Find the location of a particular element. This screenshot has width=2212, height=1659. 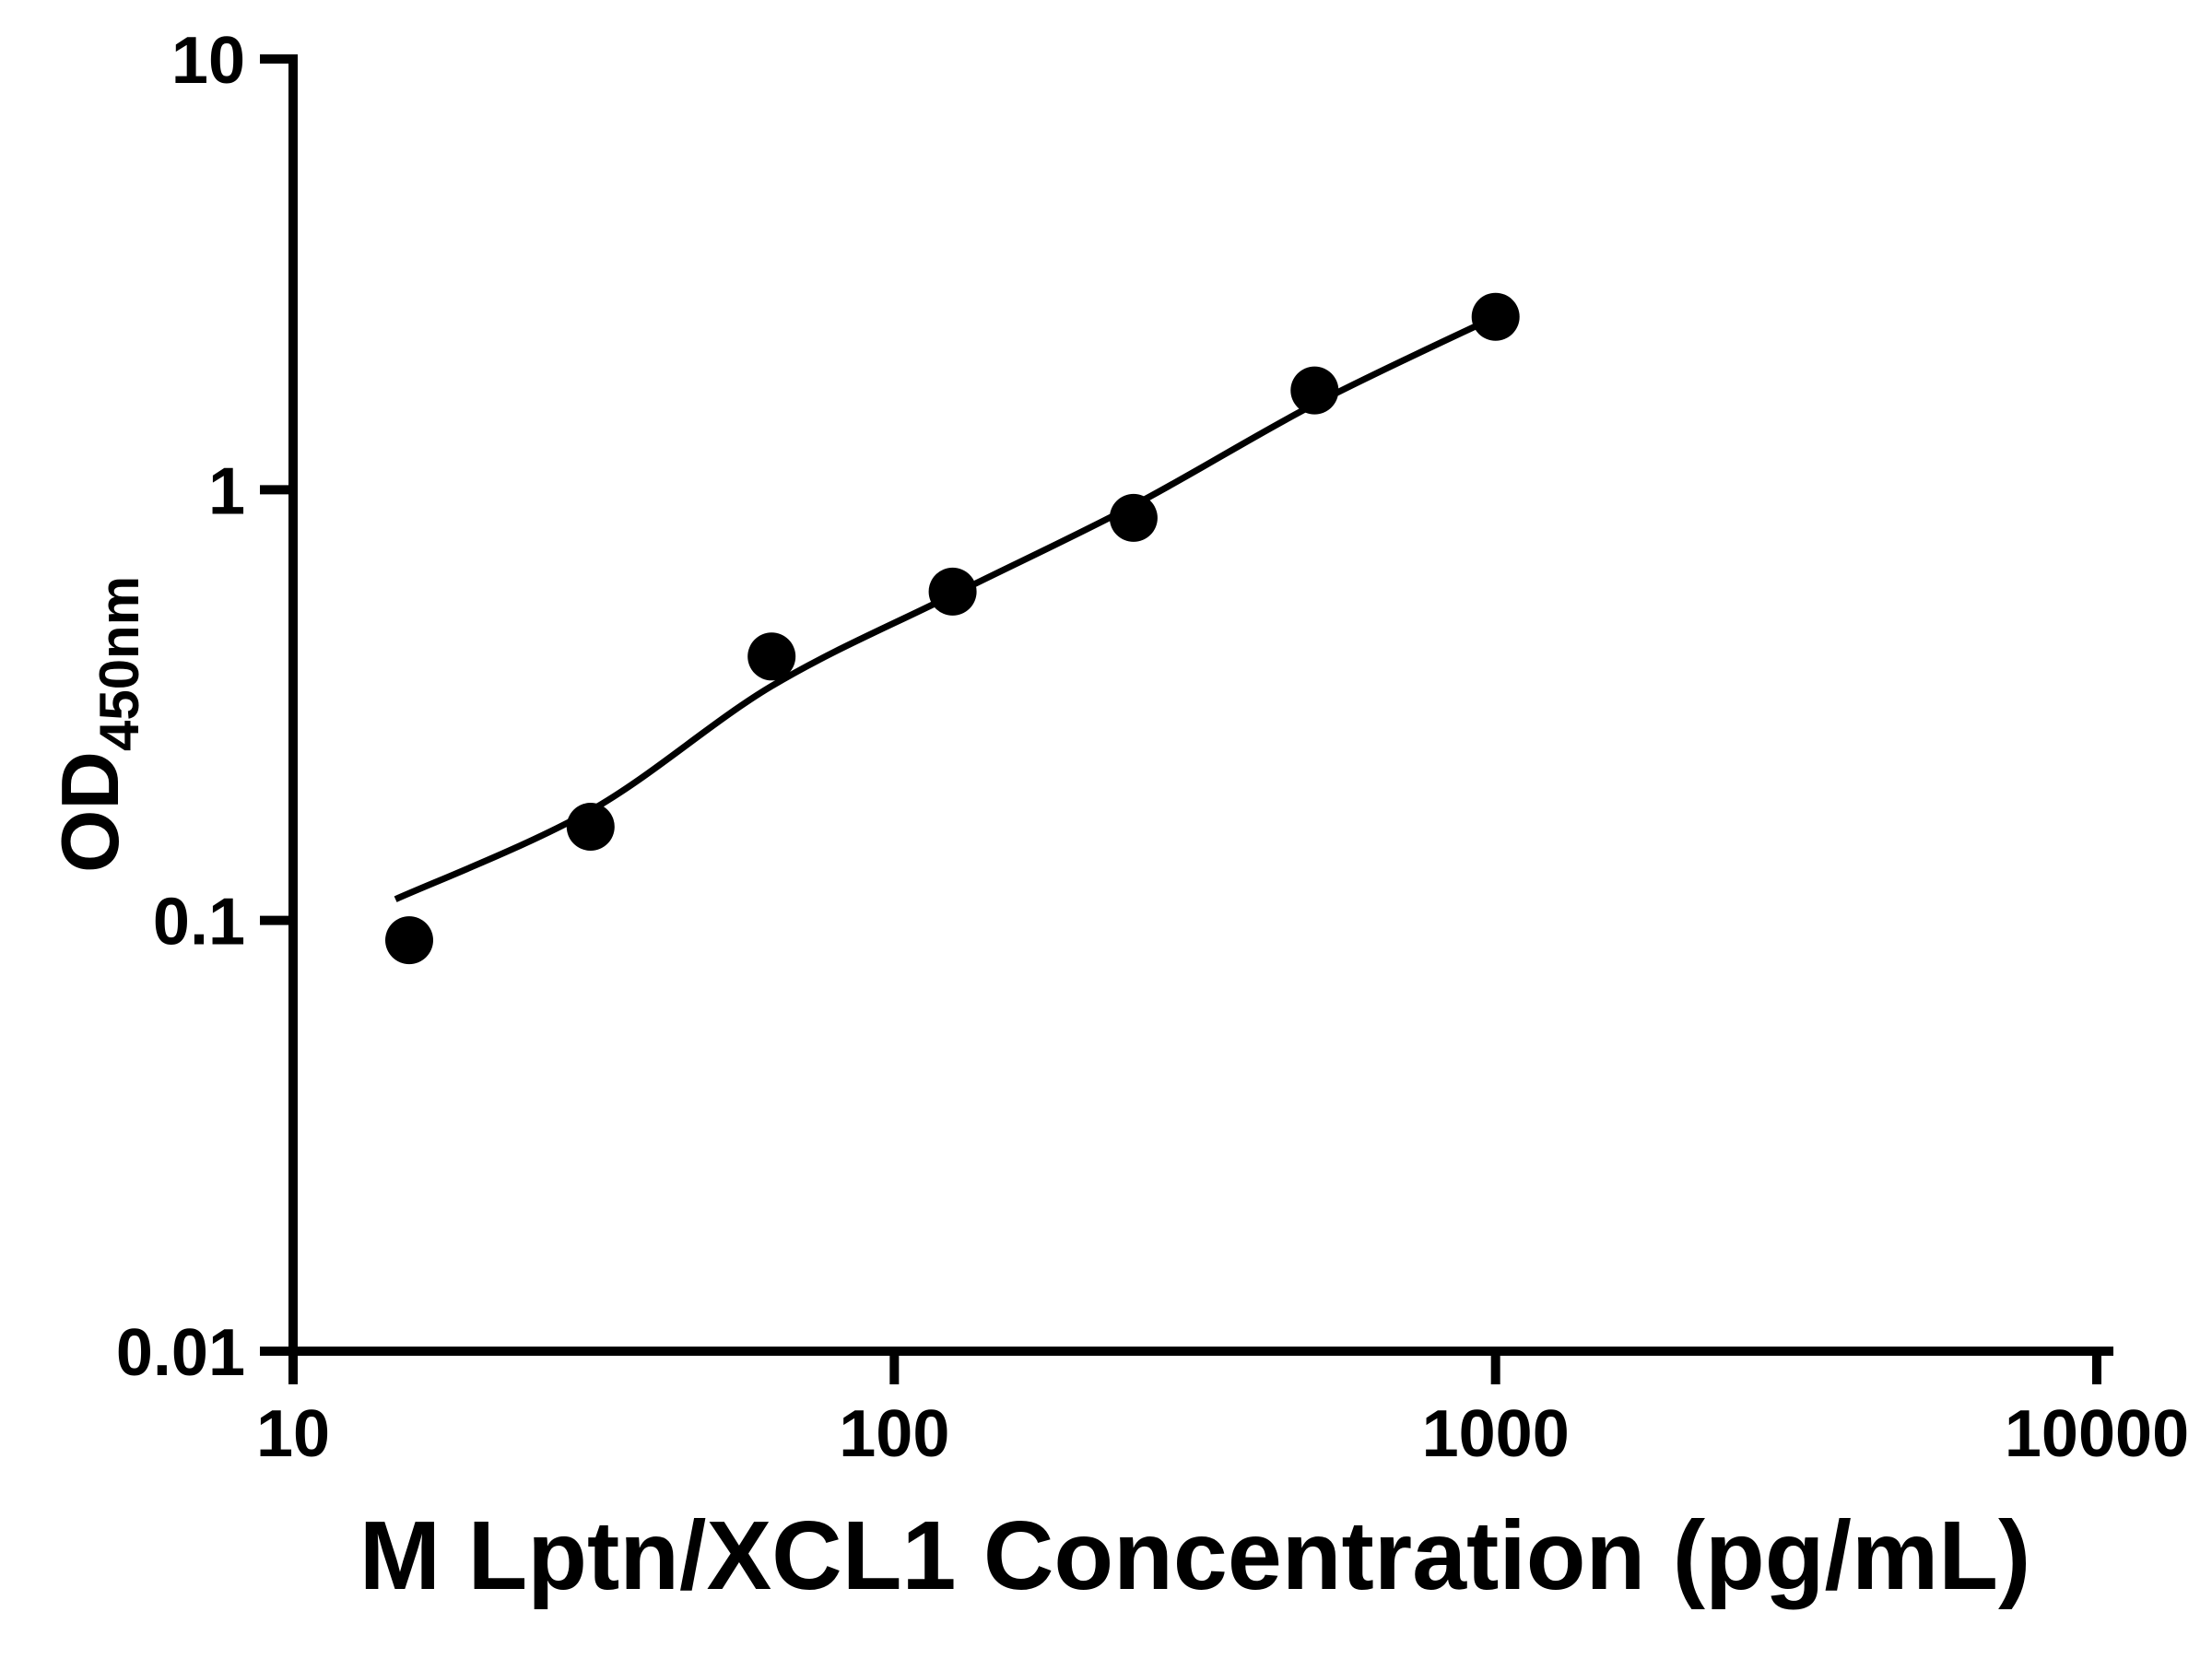

y-tick-label: 10 is located at coordinates (208, 61).